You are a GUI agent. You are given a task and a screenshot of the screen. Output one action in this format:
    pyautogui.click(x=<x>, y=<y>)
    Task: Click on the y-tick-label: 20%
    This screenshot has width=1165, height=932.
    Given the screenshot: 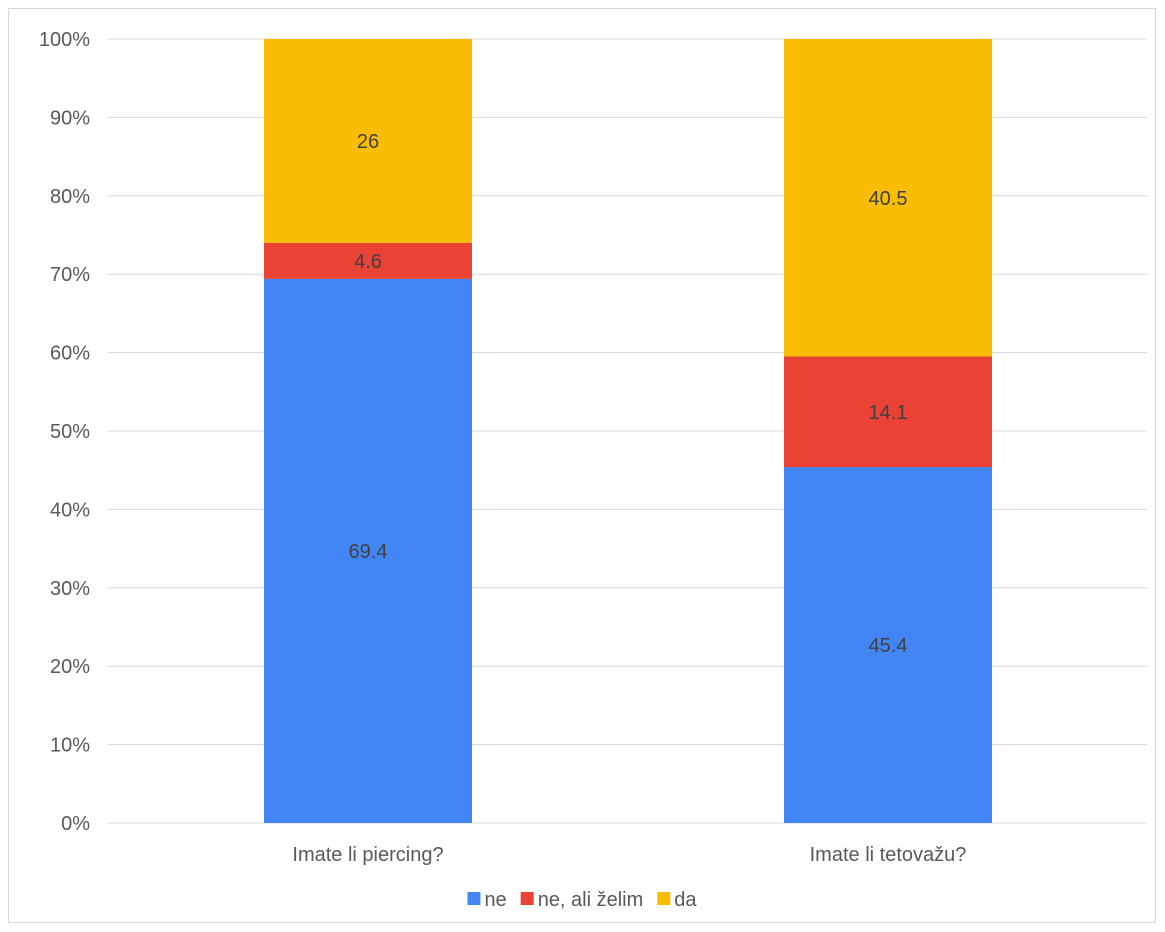 What is the action you would take?
    pyautogui.click(x=70, y=667)
    